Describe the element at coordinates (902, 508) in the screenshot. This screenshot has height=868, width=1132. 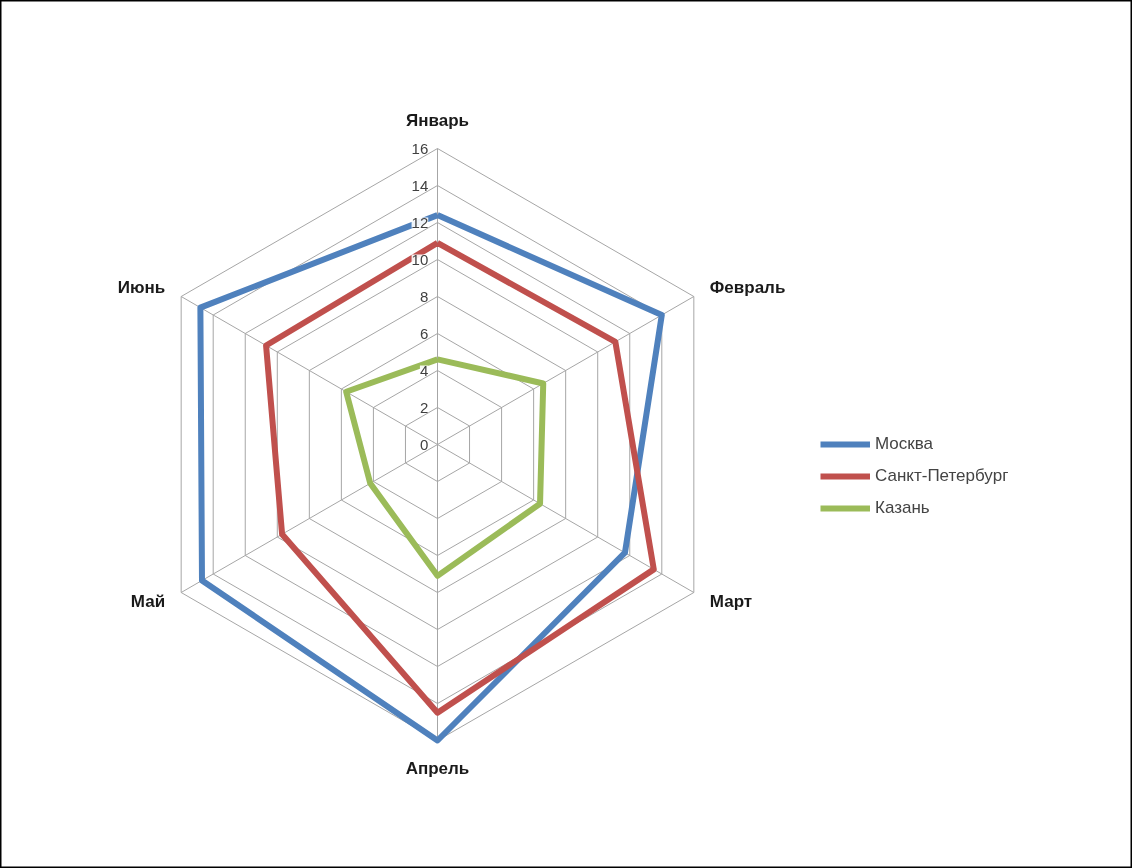
I see `legend-label: Казань` at that location.